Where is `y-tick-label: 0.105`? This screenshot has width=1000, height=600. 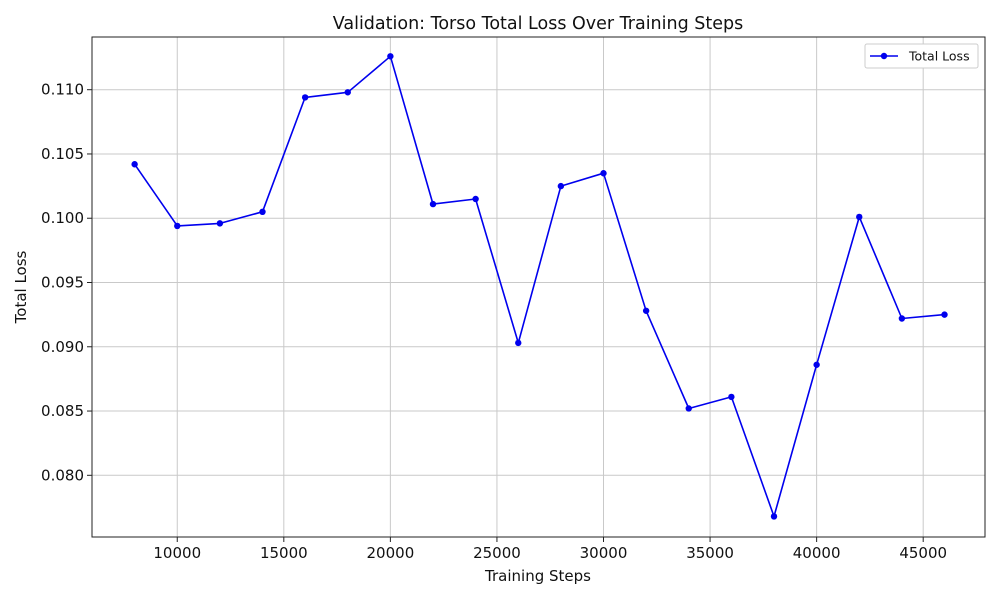
y-tick-label: 0.105 is located at coordinates (62, 154).